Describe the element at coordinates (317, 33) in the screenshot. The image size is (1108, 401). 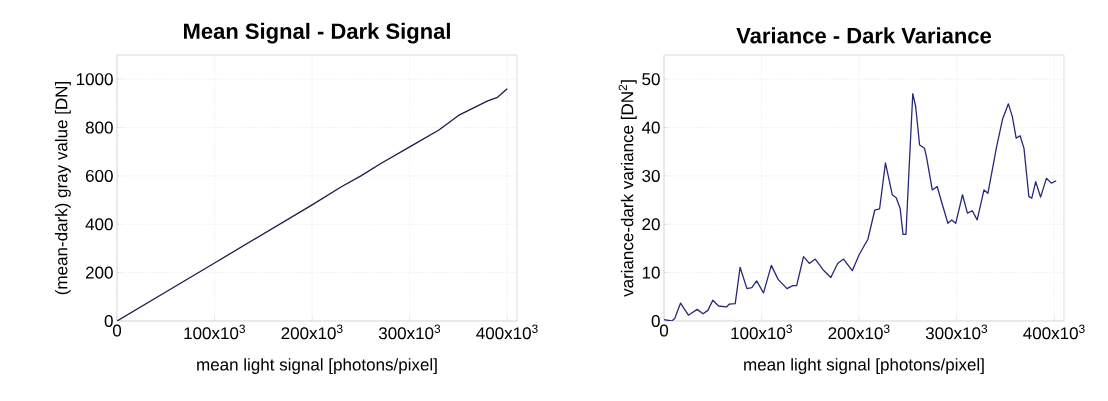
I see `chart-title: Mean Signal - Dark Signal` at that location.